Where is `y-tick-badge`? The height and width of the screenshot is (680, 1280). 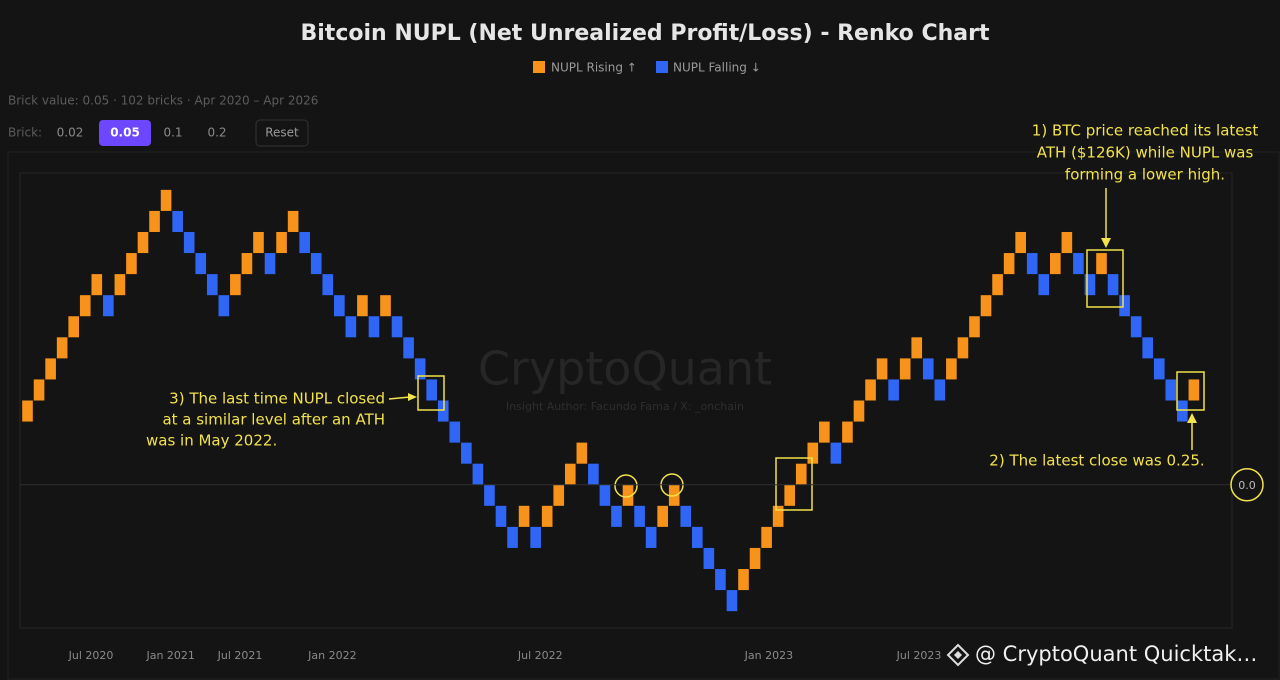 y-tick-badge is located at coordinates (1247, 485).